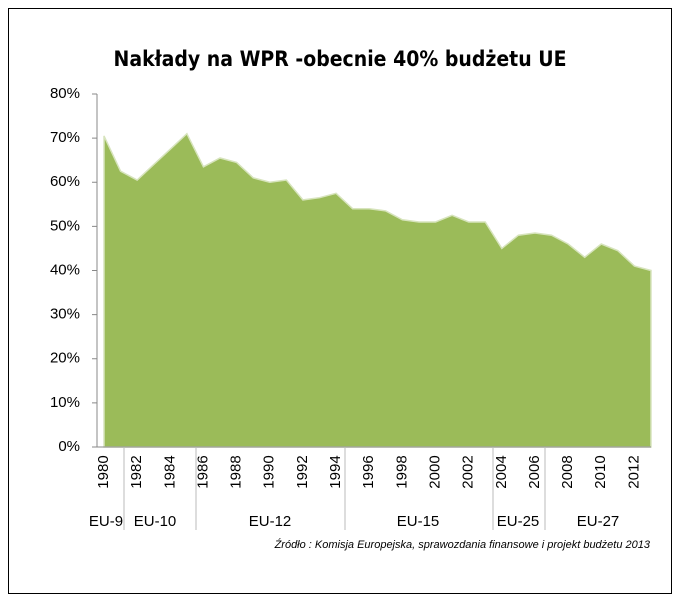 The height and width of the screenshot is (607, 681). I want to click on x-tick-label: 1994, so click(335, 471).